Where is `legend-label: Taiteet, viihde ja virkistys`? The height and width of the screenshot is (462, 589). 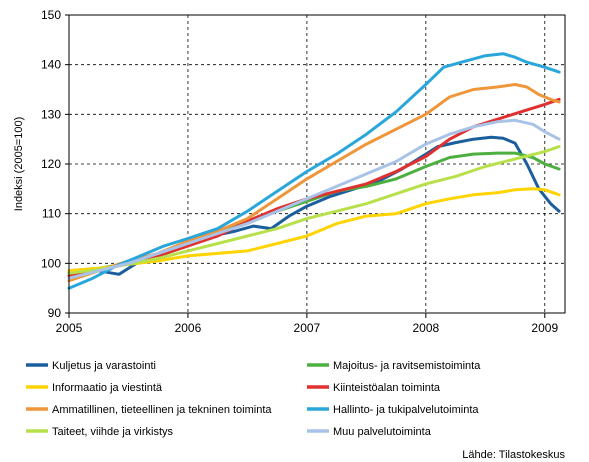 legend-label: Taiteet, viihde ja virkistys is located at coordinates (113, 432).